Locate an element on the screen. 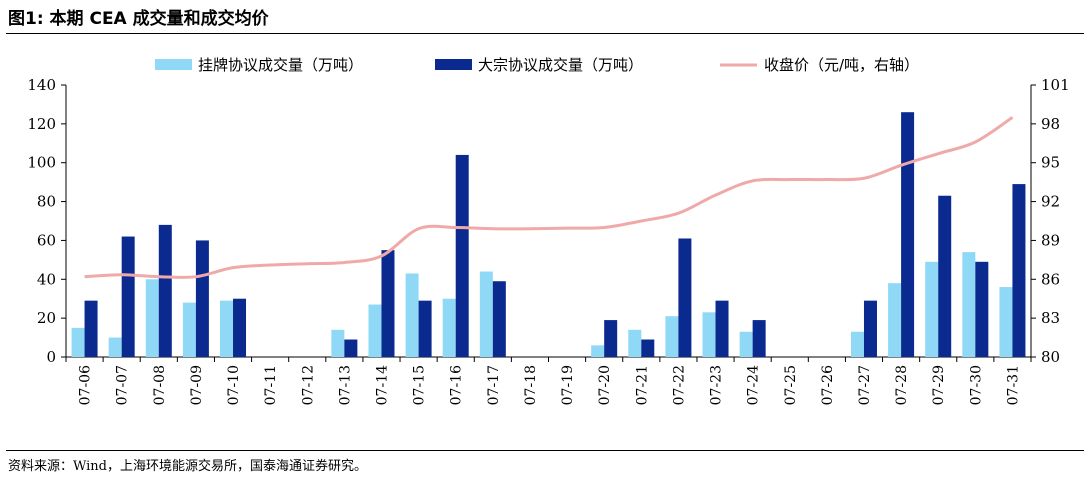 The width and height of the screenshot is (1089, 479). x-tick-label: 07-23 is located at coordinates (717, 385).